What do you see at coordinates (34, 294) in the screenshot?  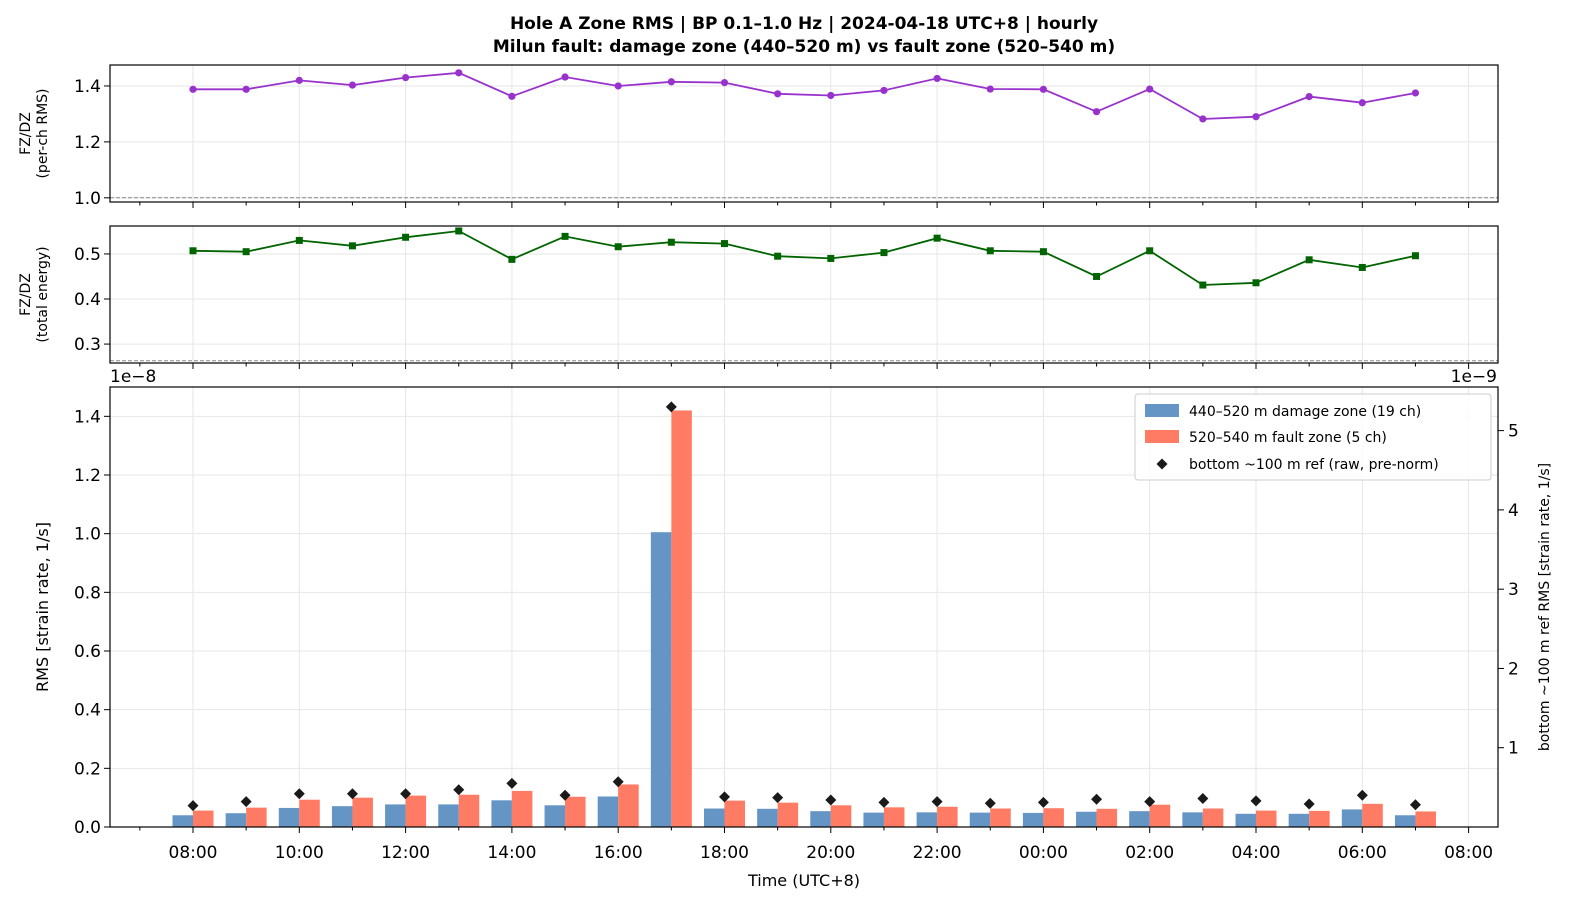 I see `y-axis-label: FZ/DZ(total energy)` at bounding box center [34, 294].